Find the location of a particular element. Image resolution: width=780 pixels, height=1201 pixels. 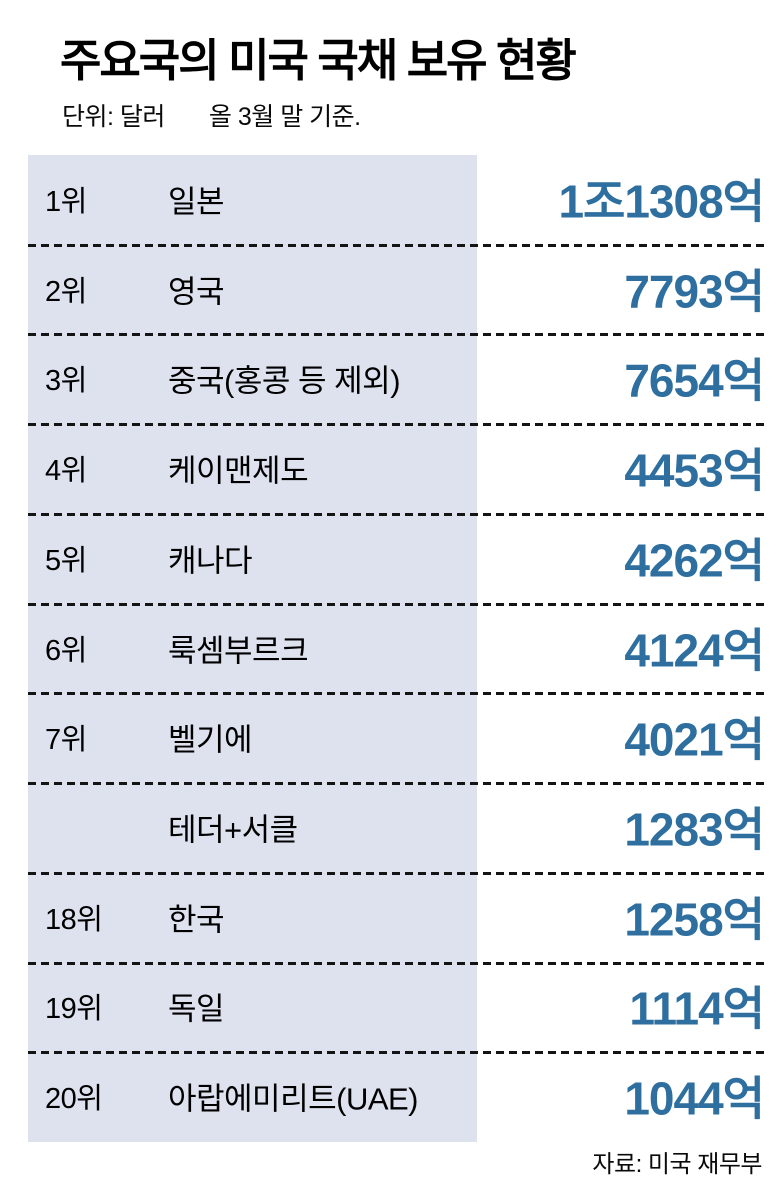

value-label: 7793억 is located at coordinates (694, 291).